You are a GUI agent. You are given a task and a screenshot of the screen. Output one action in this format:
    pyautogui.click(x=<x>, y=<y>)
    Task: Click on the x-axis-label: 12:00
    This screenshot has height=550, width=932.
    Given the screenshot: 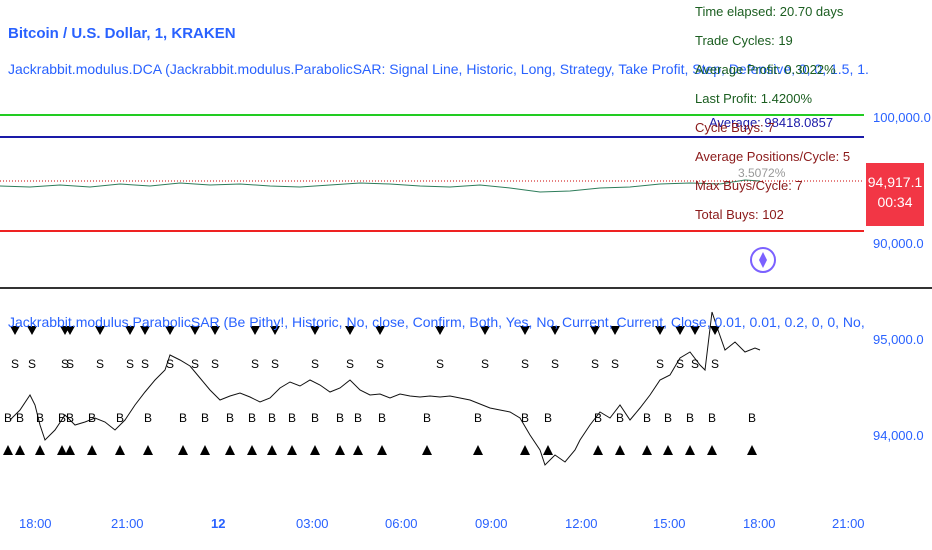 What is the action you would take?
    pyautogui.click(x=581, y=523)
    